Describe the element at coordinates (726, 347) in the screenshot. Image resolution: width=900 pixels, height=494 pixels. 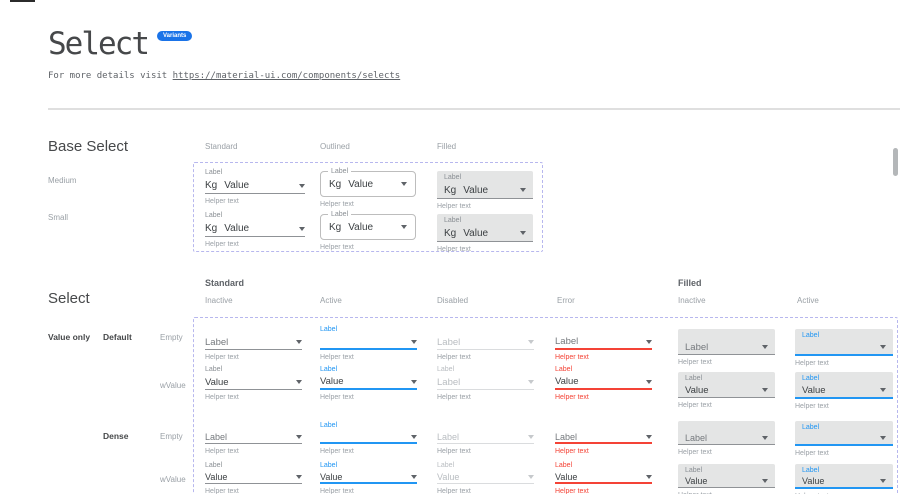
I see `select-filled-inactive-empty: Label Helper text` at that location.